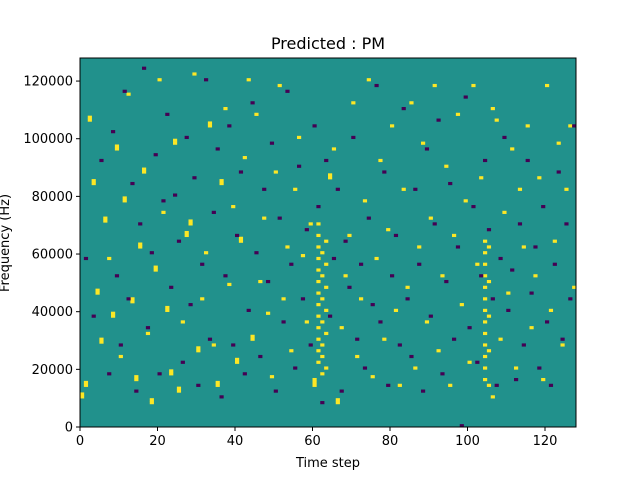  Describe the element at coordinates (51, 255) in the screenshot. I see `y-axis: 0 20000 40000 60000 80000 100000 120000` at that location.